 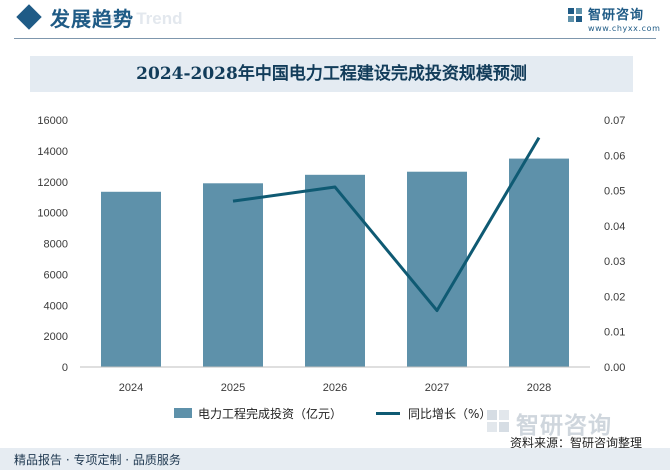 What do you see at coordinates (52, 183) in the screenshot?
I see `left-tick-label: 12000` at bounding box center [52, 183].